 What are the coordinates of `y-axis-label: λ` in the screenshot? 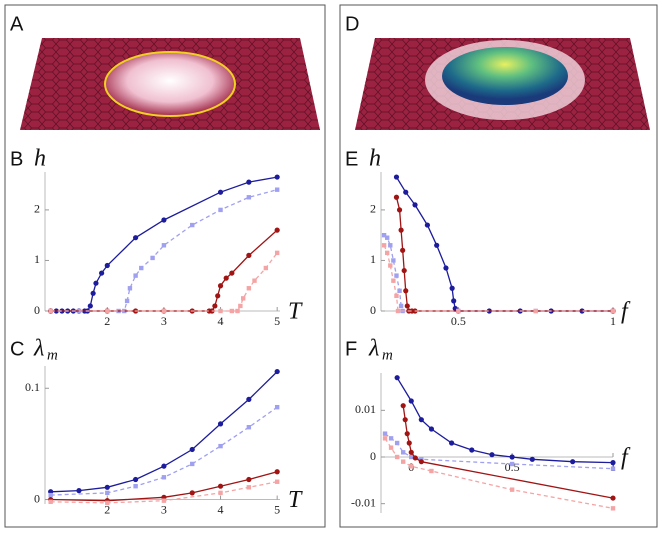 It's located at (38, 349).